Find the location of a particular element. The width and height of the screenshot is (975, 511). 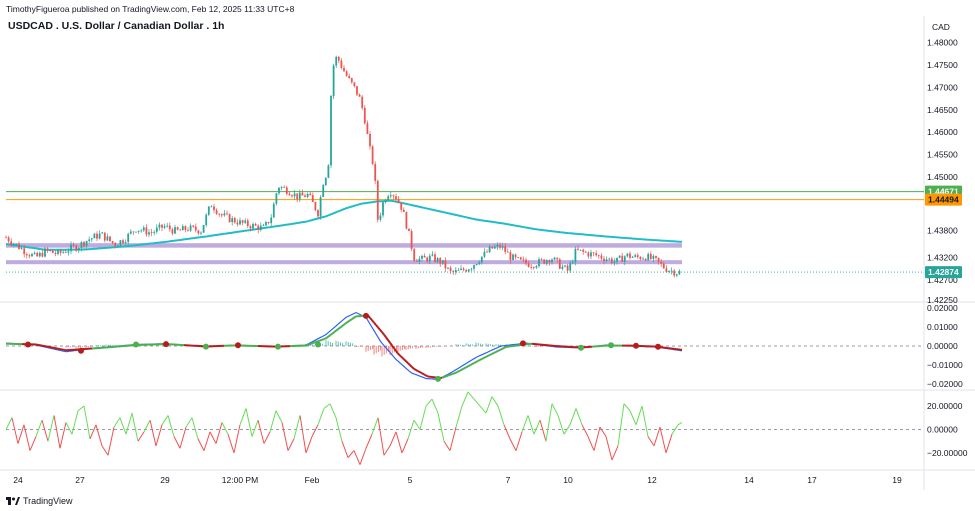

tradingview-brand: TradingView is located at coordinates (39, 501).